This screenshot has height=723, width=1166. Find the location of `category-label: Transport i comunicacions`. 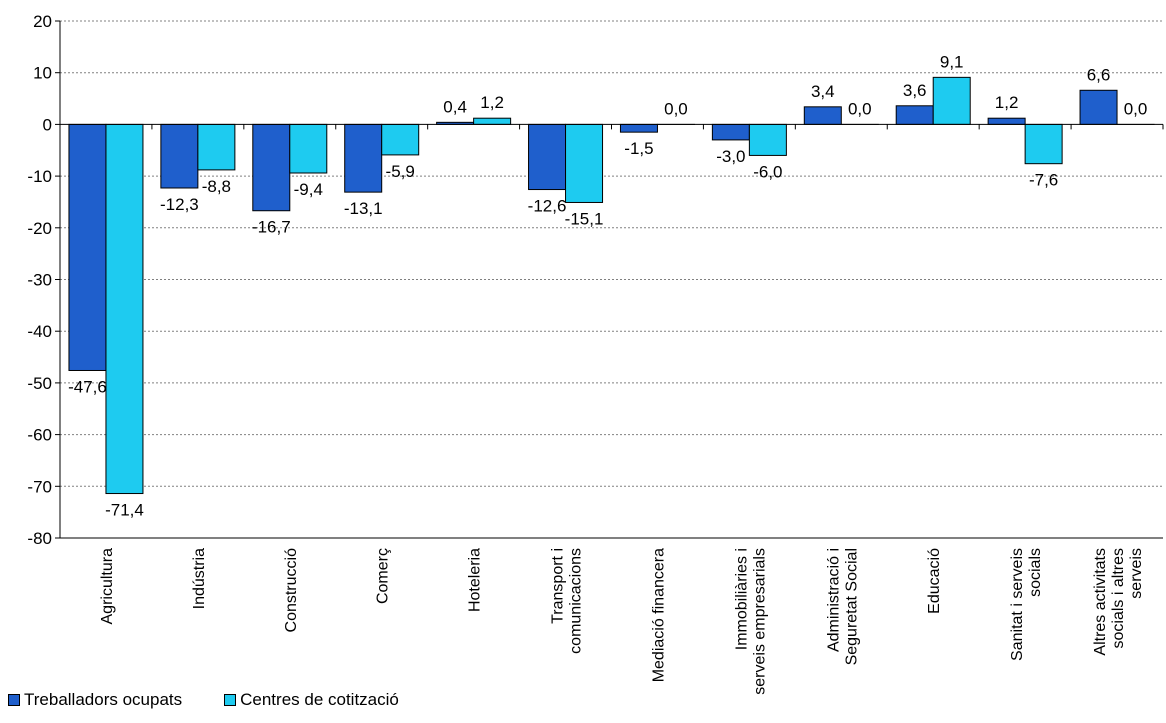

category-label: Transport i comunicacions is located at coordinates (567, 601).